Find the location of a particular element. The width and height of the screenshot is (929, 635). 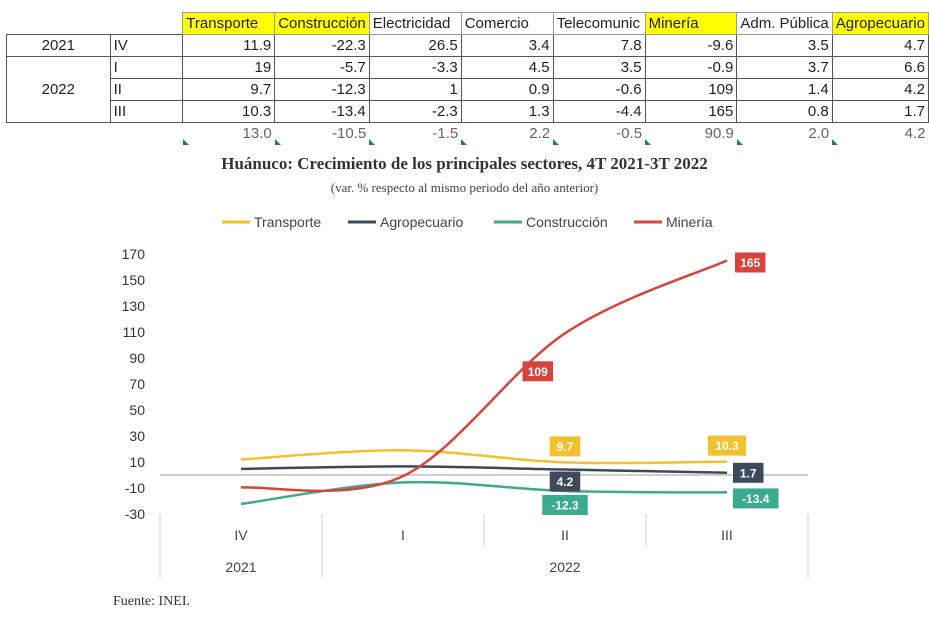

column-header: Construcción is located at coordinates (322, 23).